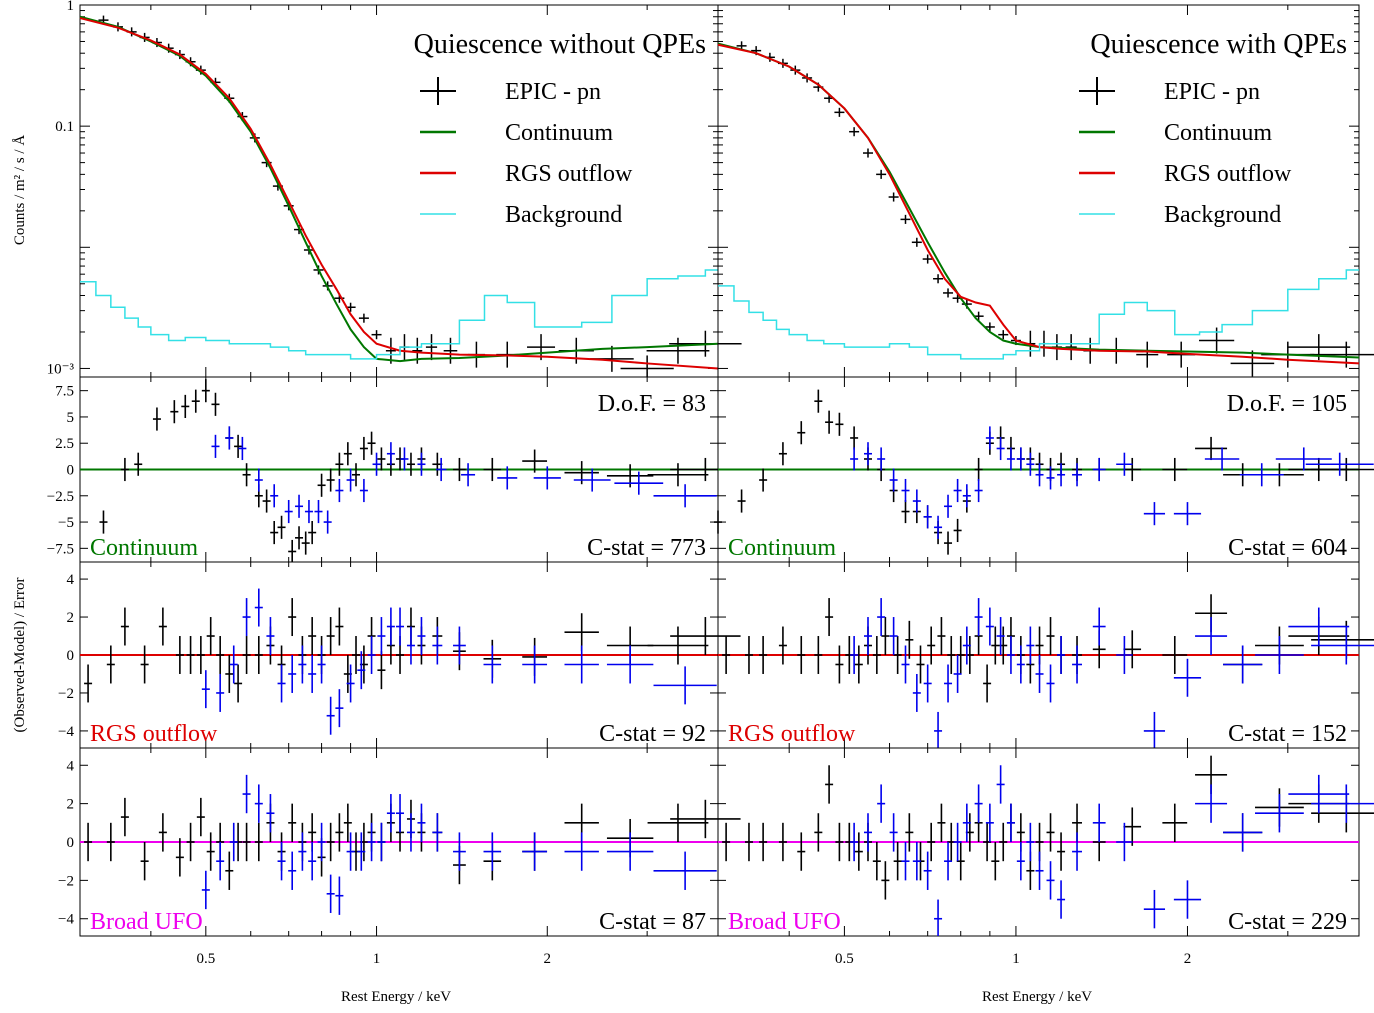 The image size is (1374, 1013). Describe the element at coordinates (399, 857) in the screenshot. I see `panel-ufo-left: 0.5 1 2 4 2 0 −2 −4 Broad UFO C-stat = 87` at that location.